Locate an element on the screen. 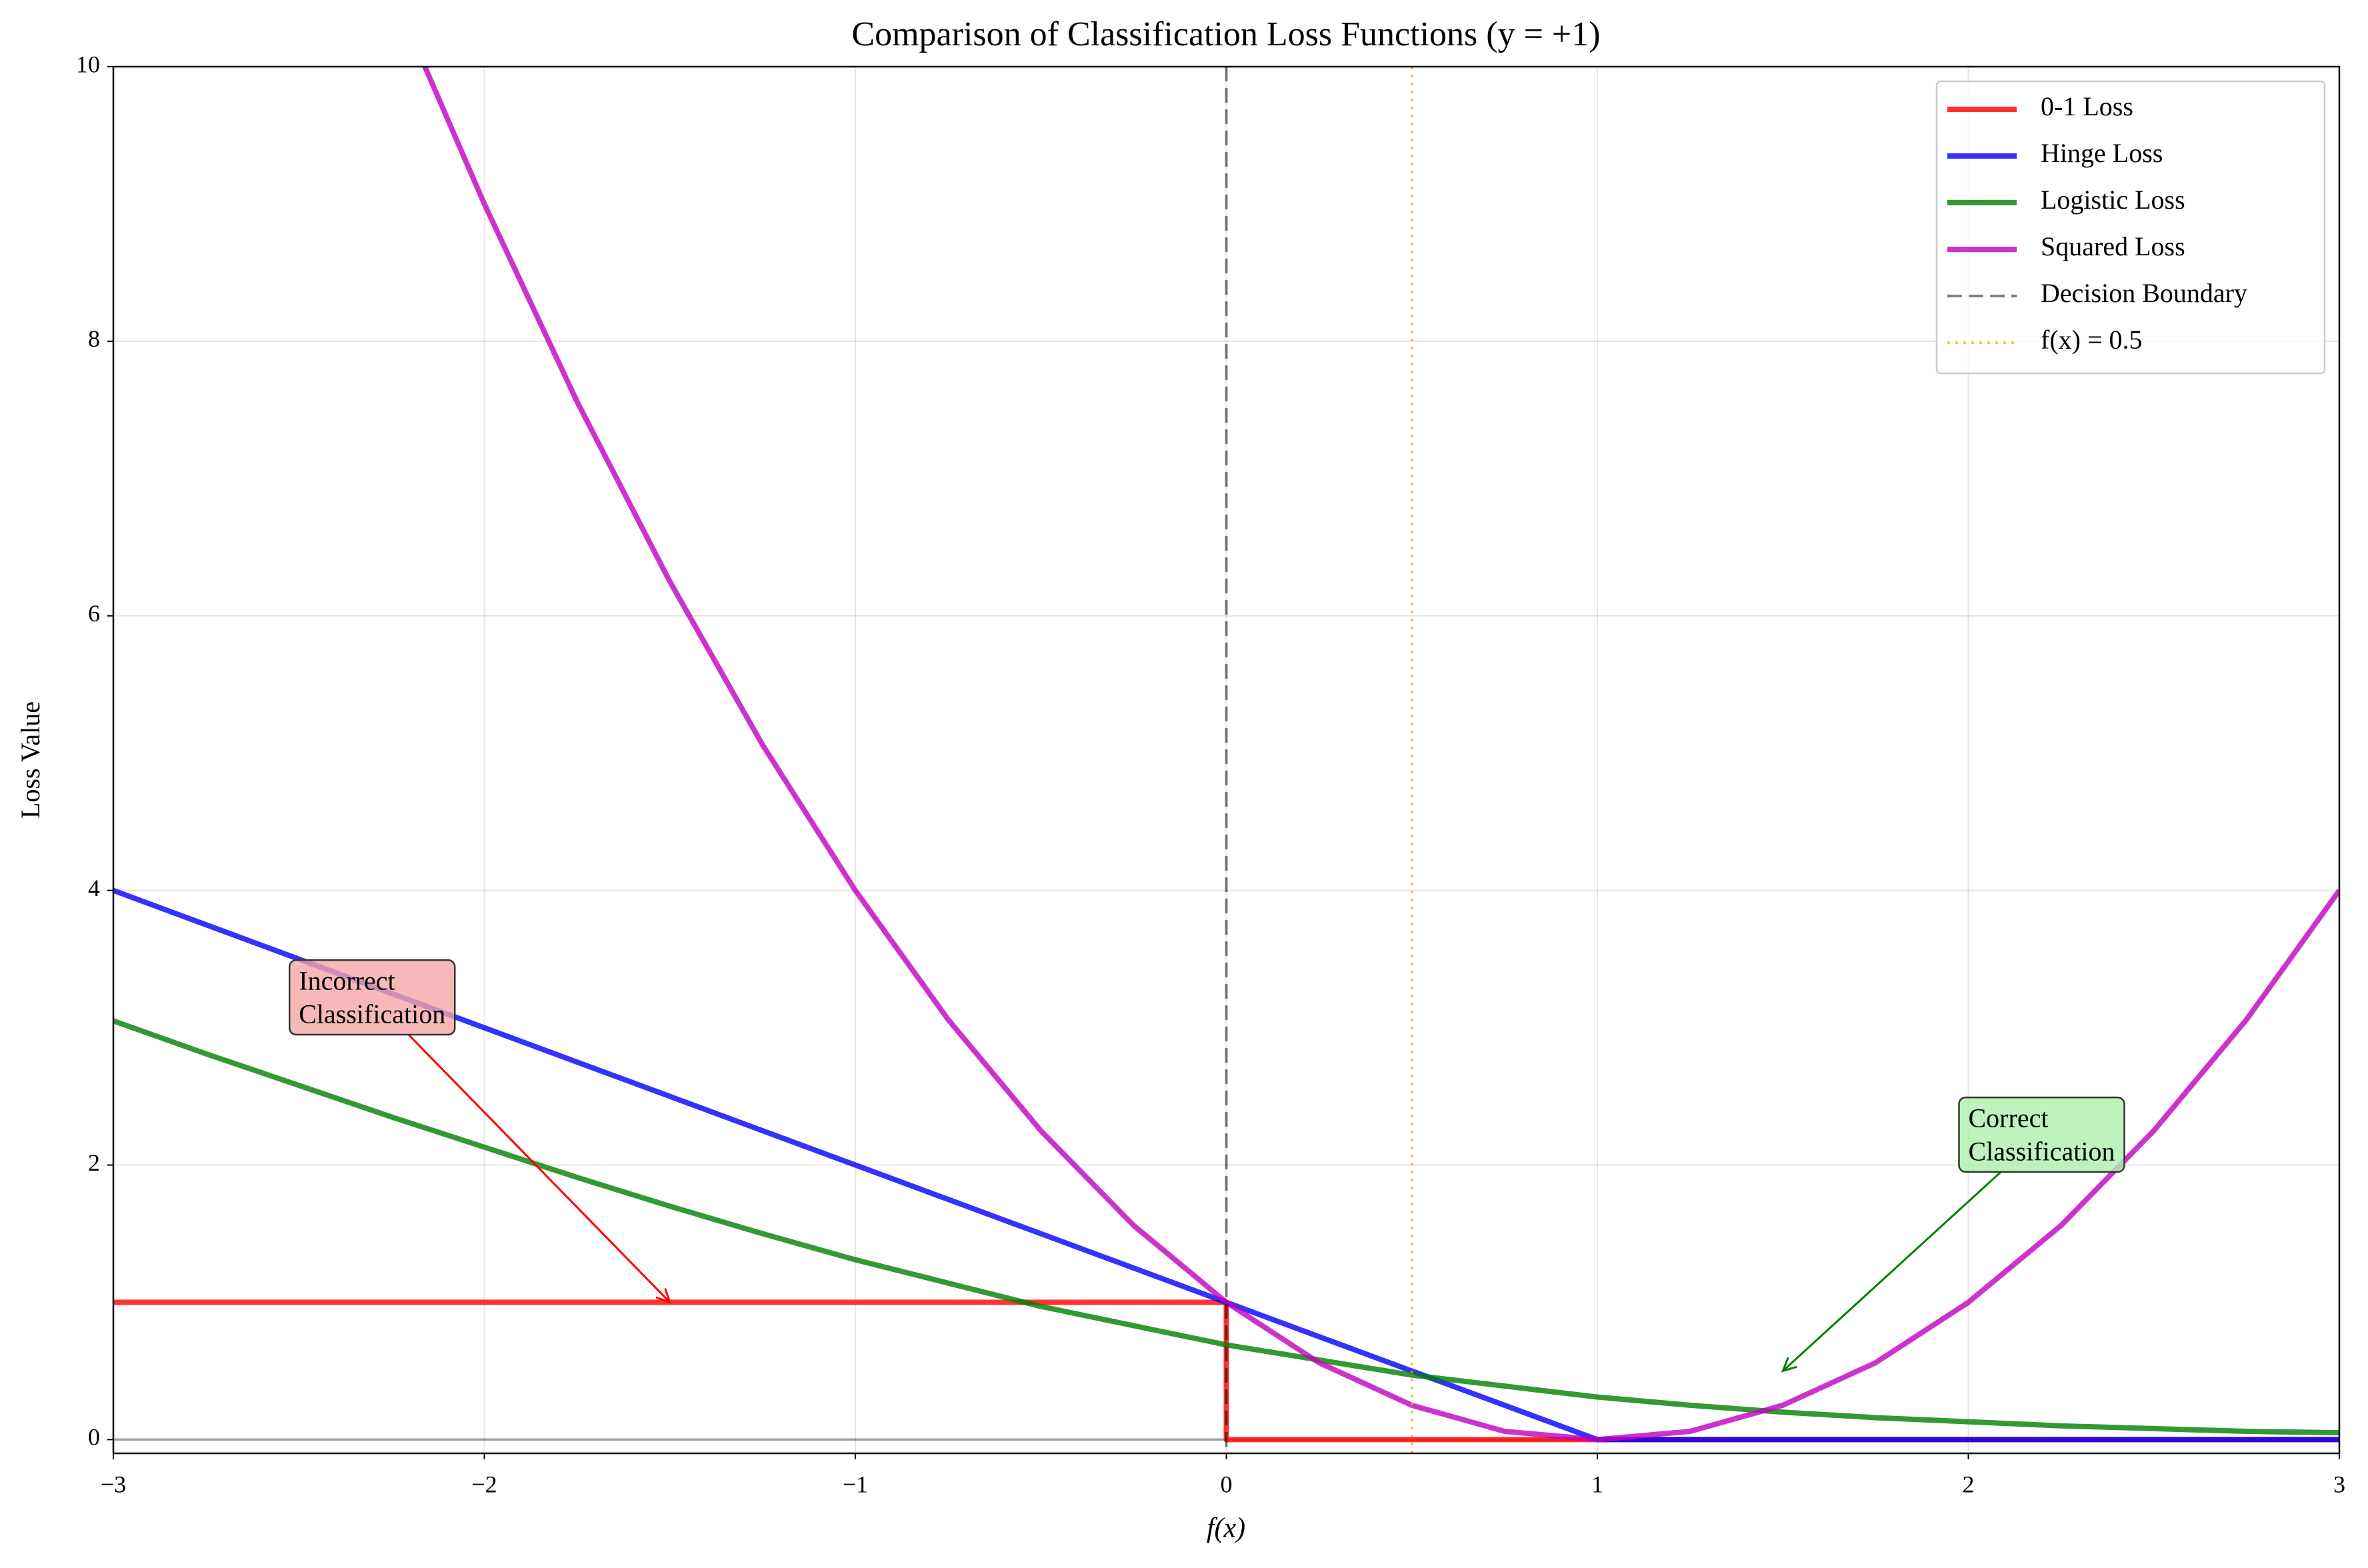 Image resolution: width=2368 pixels, height=1568 pixels. annotation: Correct Classification is located at coordinates (1953, 1234).